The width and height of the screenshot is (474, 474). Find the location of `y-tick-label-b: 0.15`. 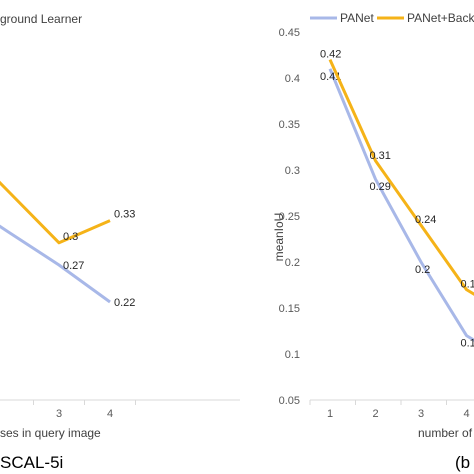

y-tick-label-b: 0.15 is located at coordinates (289, 309).